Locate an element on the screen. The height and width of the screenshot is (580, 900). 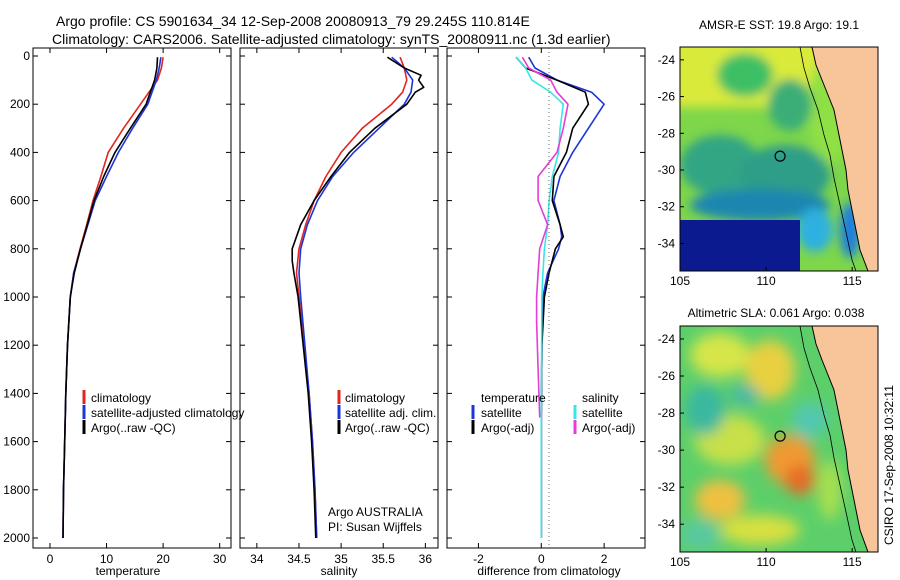
legend-label-temp-satellite: satellite is located at coordinates (501, 413).